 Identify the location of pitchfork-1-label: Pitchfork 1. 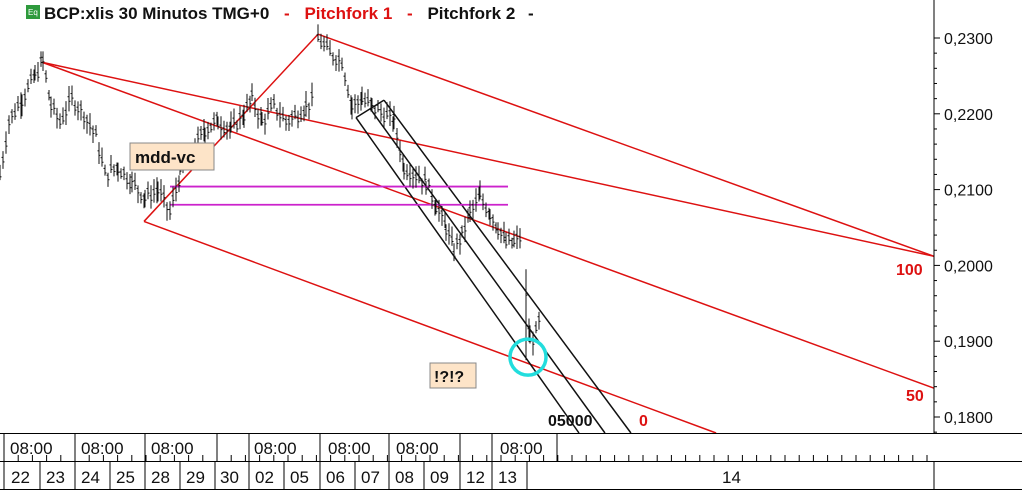
(348, 13).